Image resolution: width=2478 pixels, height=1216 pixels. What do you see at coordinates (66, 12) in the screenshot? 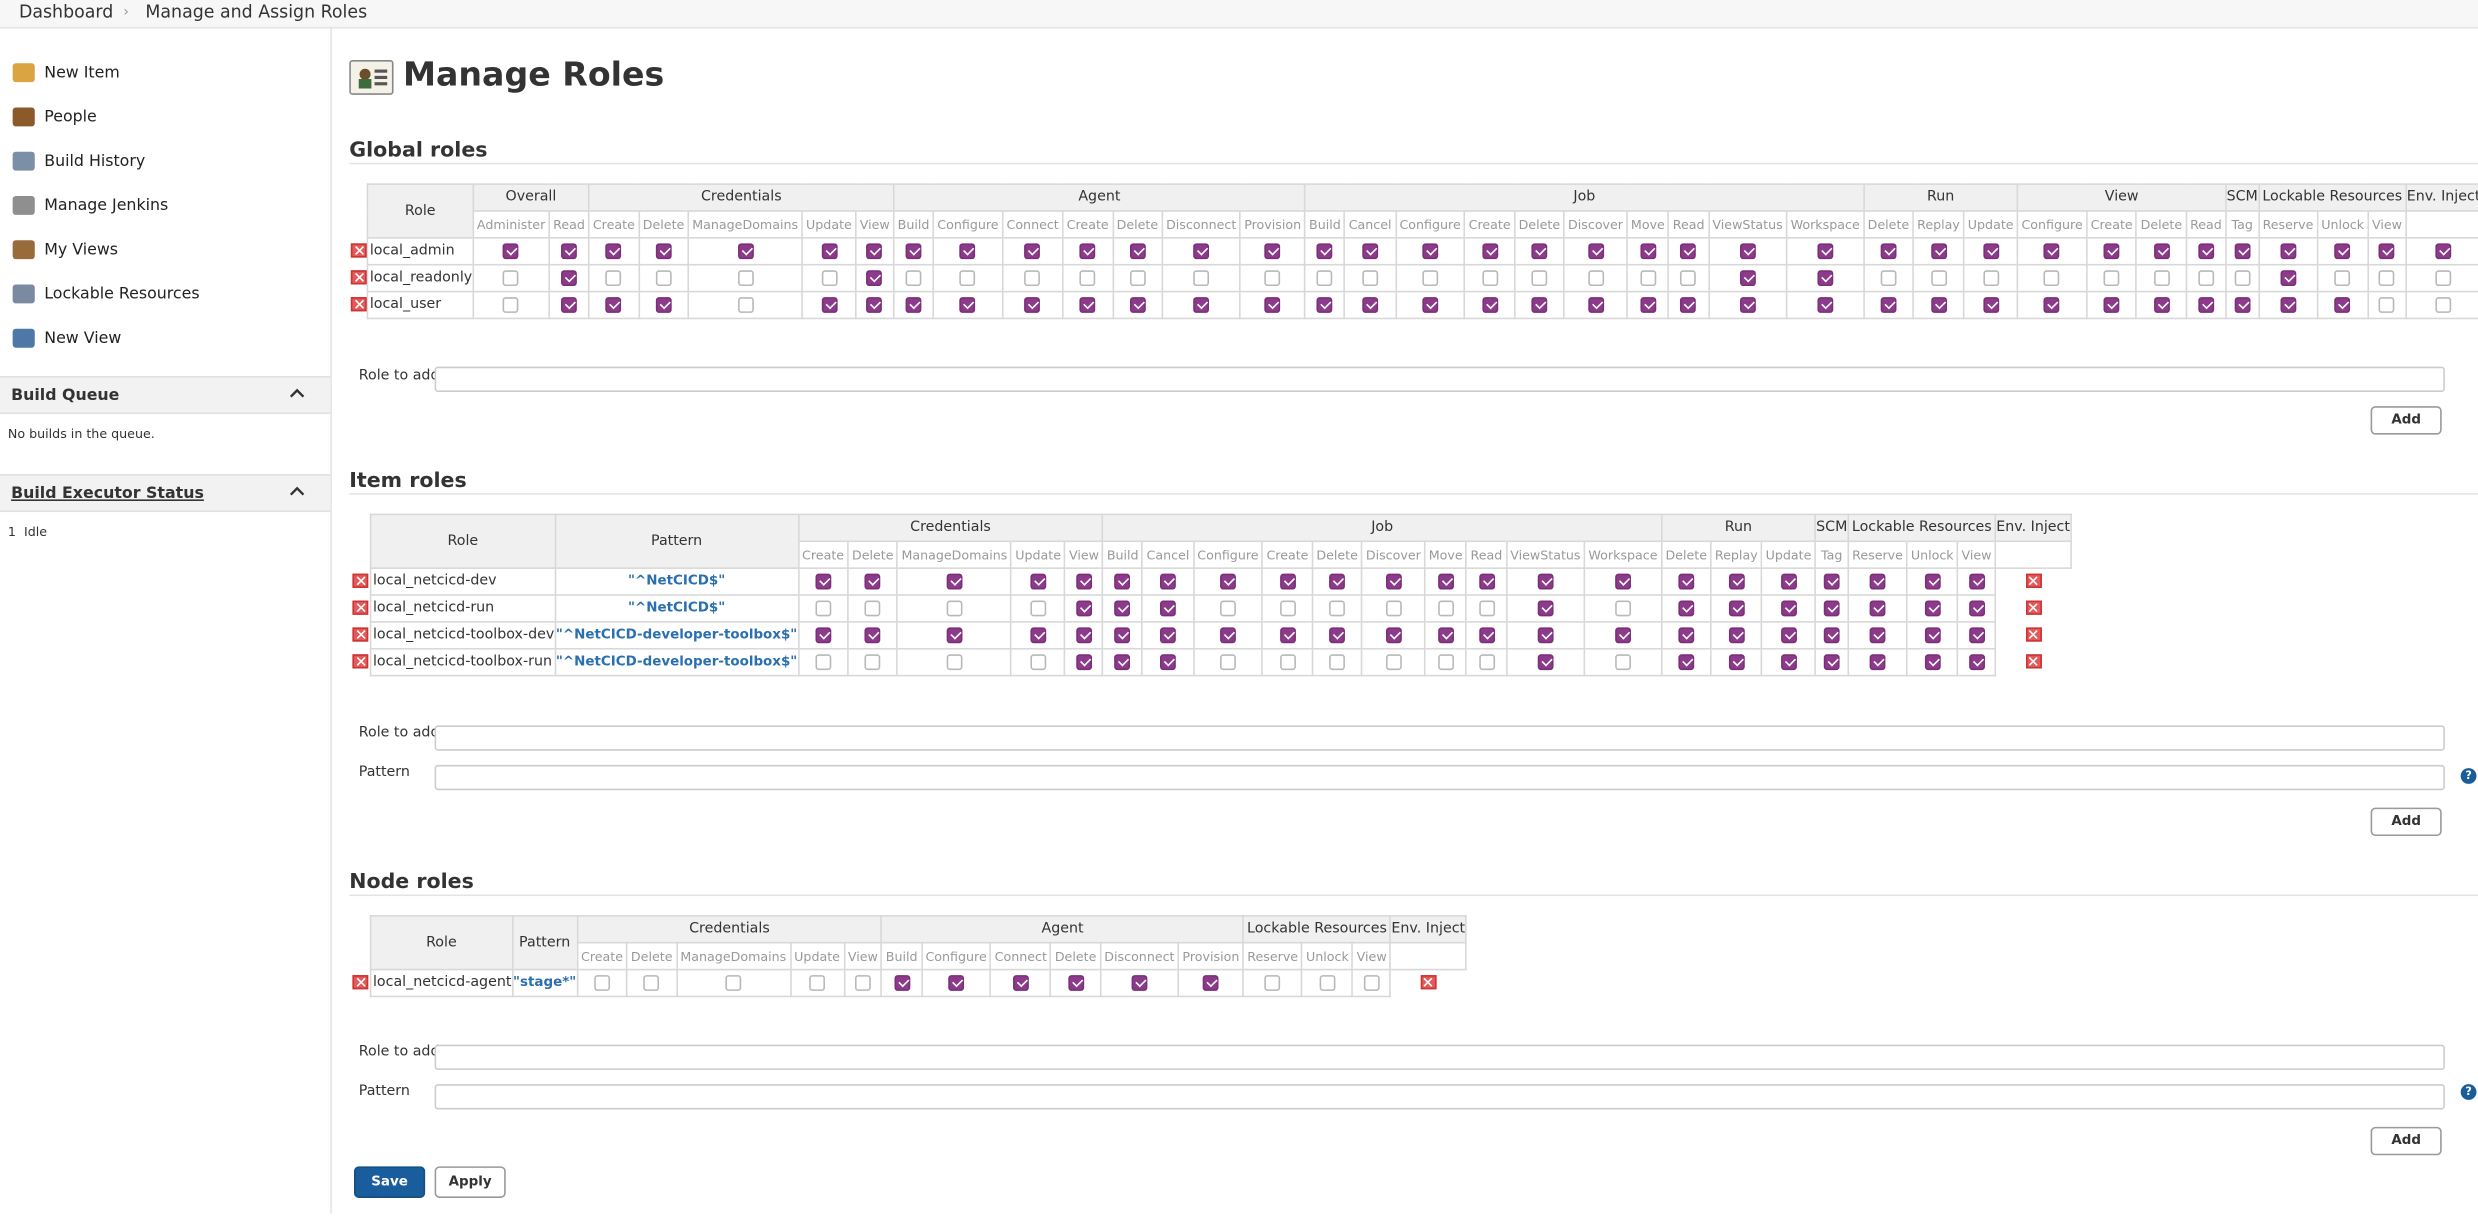
I see `breadcrumb-dashboard: Dashboard` at bounding box center [66, 12].